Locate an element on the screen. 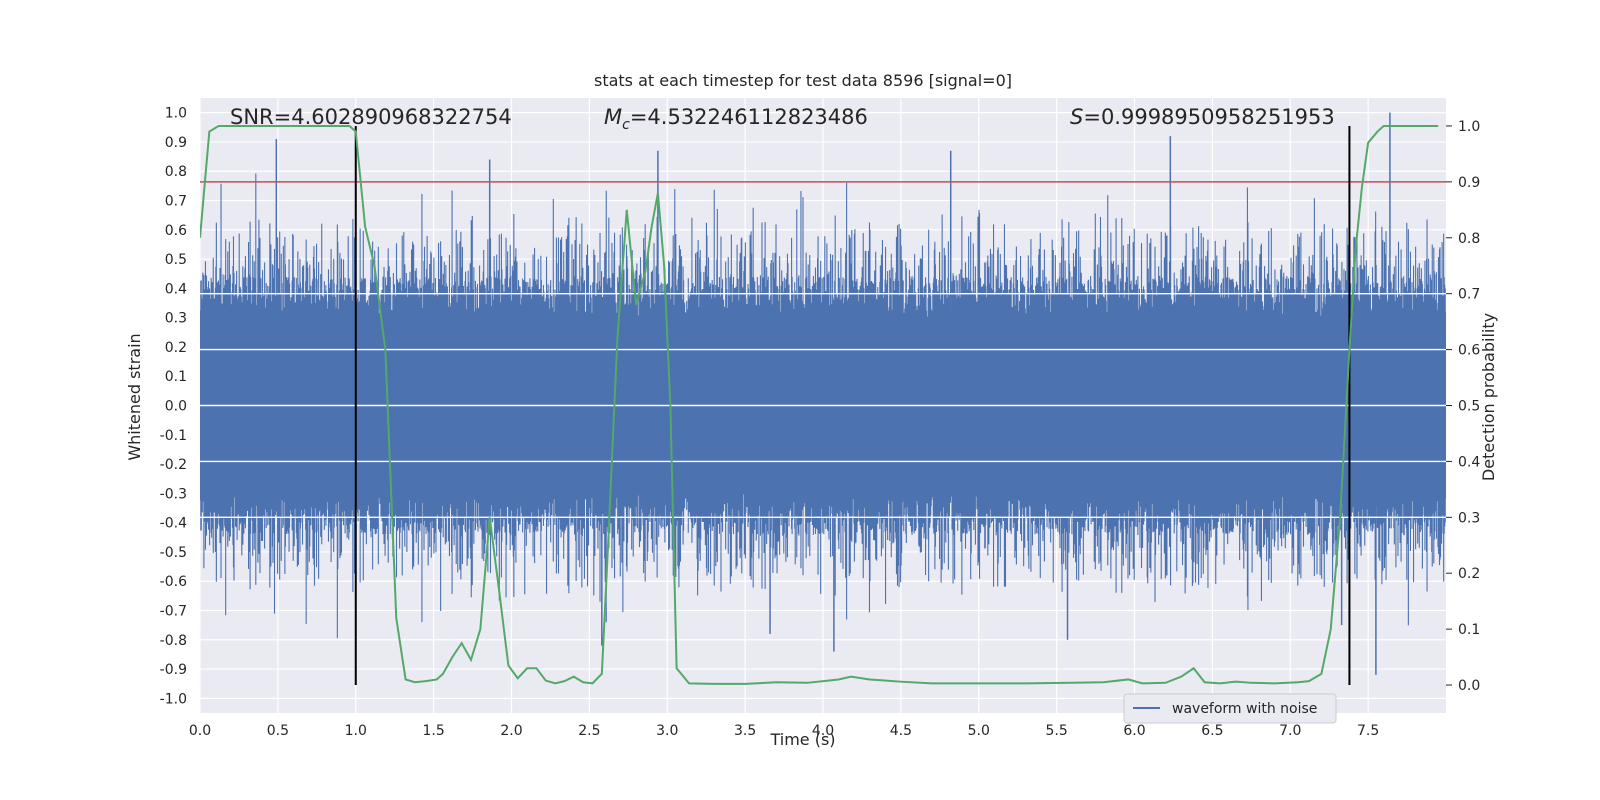 The height and width of the screenshot is (800, 1600). y-right-tick-label: 0.0 is located at coordinates (1469, 686).